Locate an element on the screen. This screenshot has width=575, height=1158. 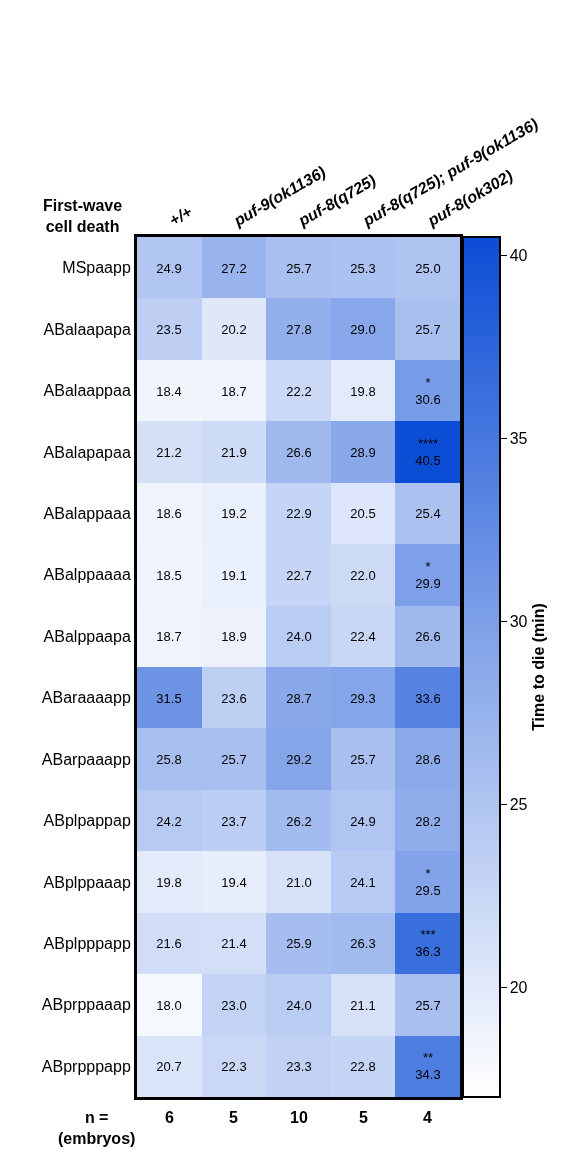
y-tick-label: ABaraaaapp is located at coordinates (86, 698).